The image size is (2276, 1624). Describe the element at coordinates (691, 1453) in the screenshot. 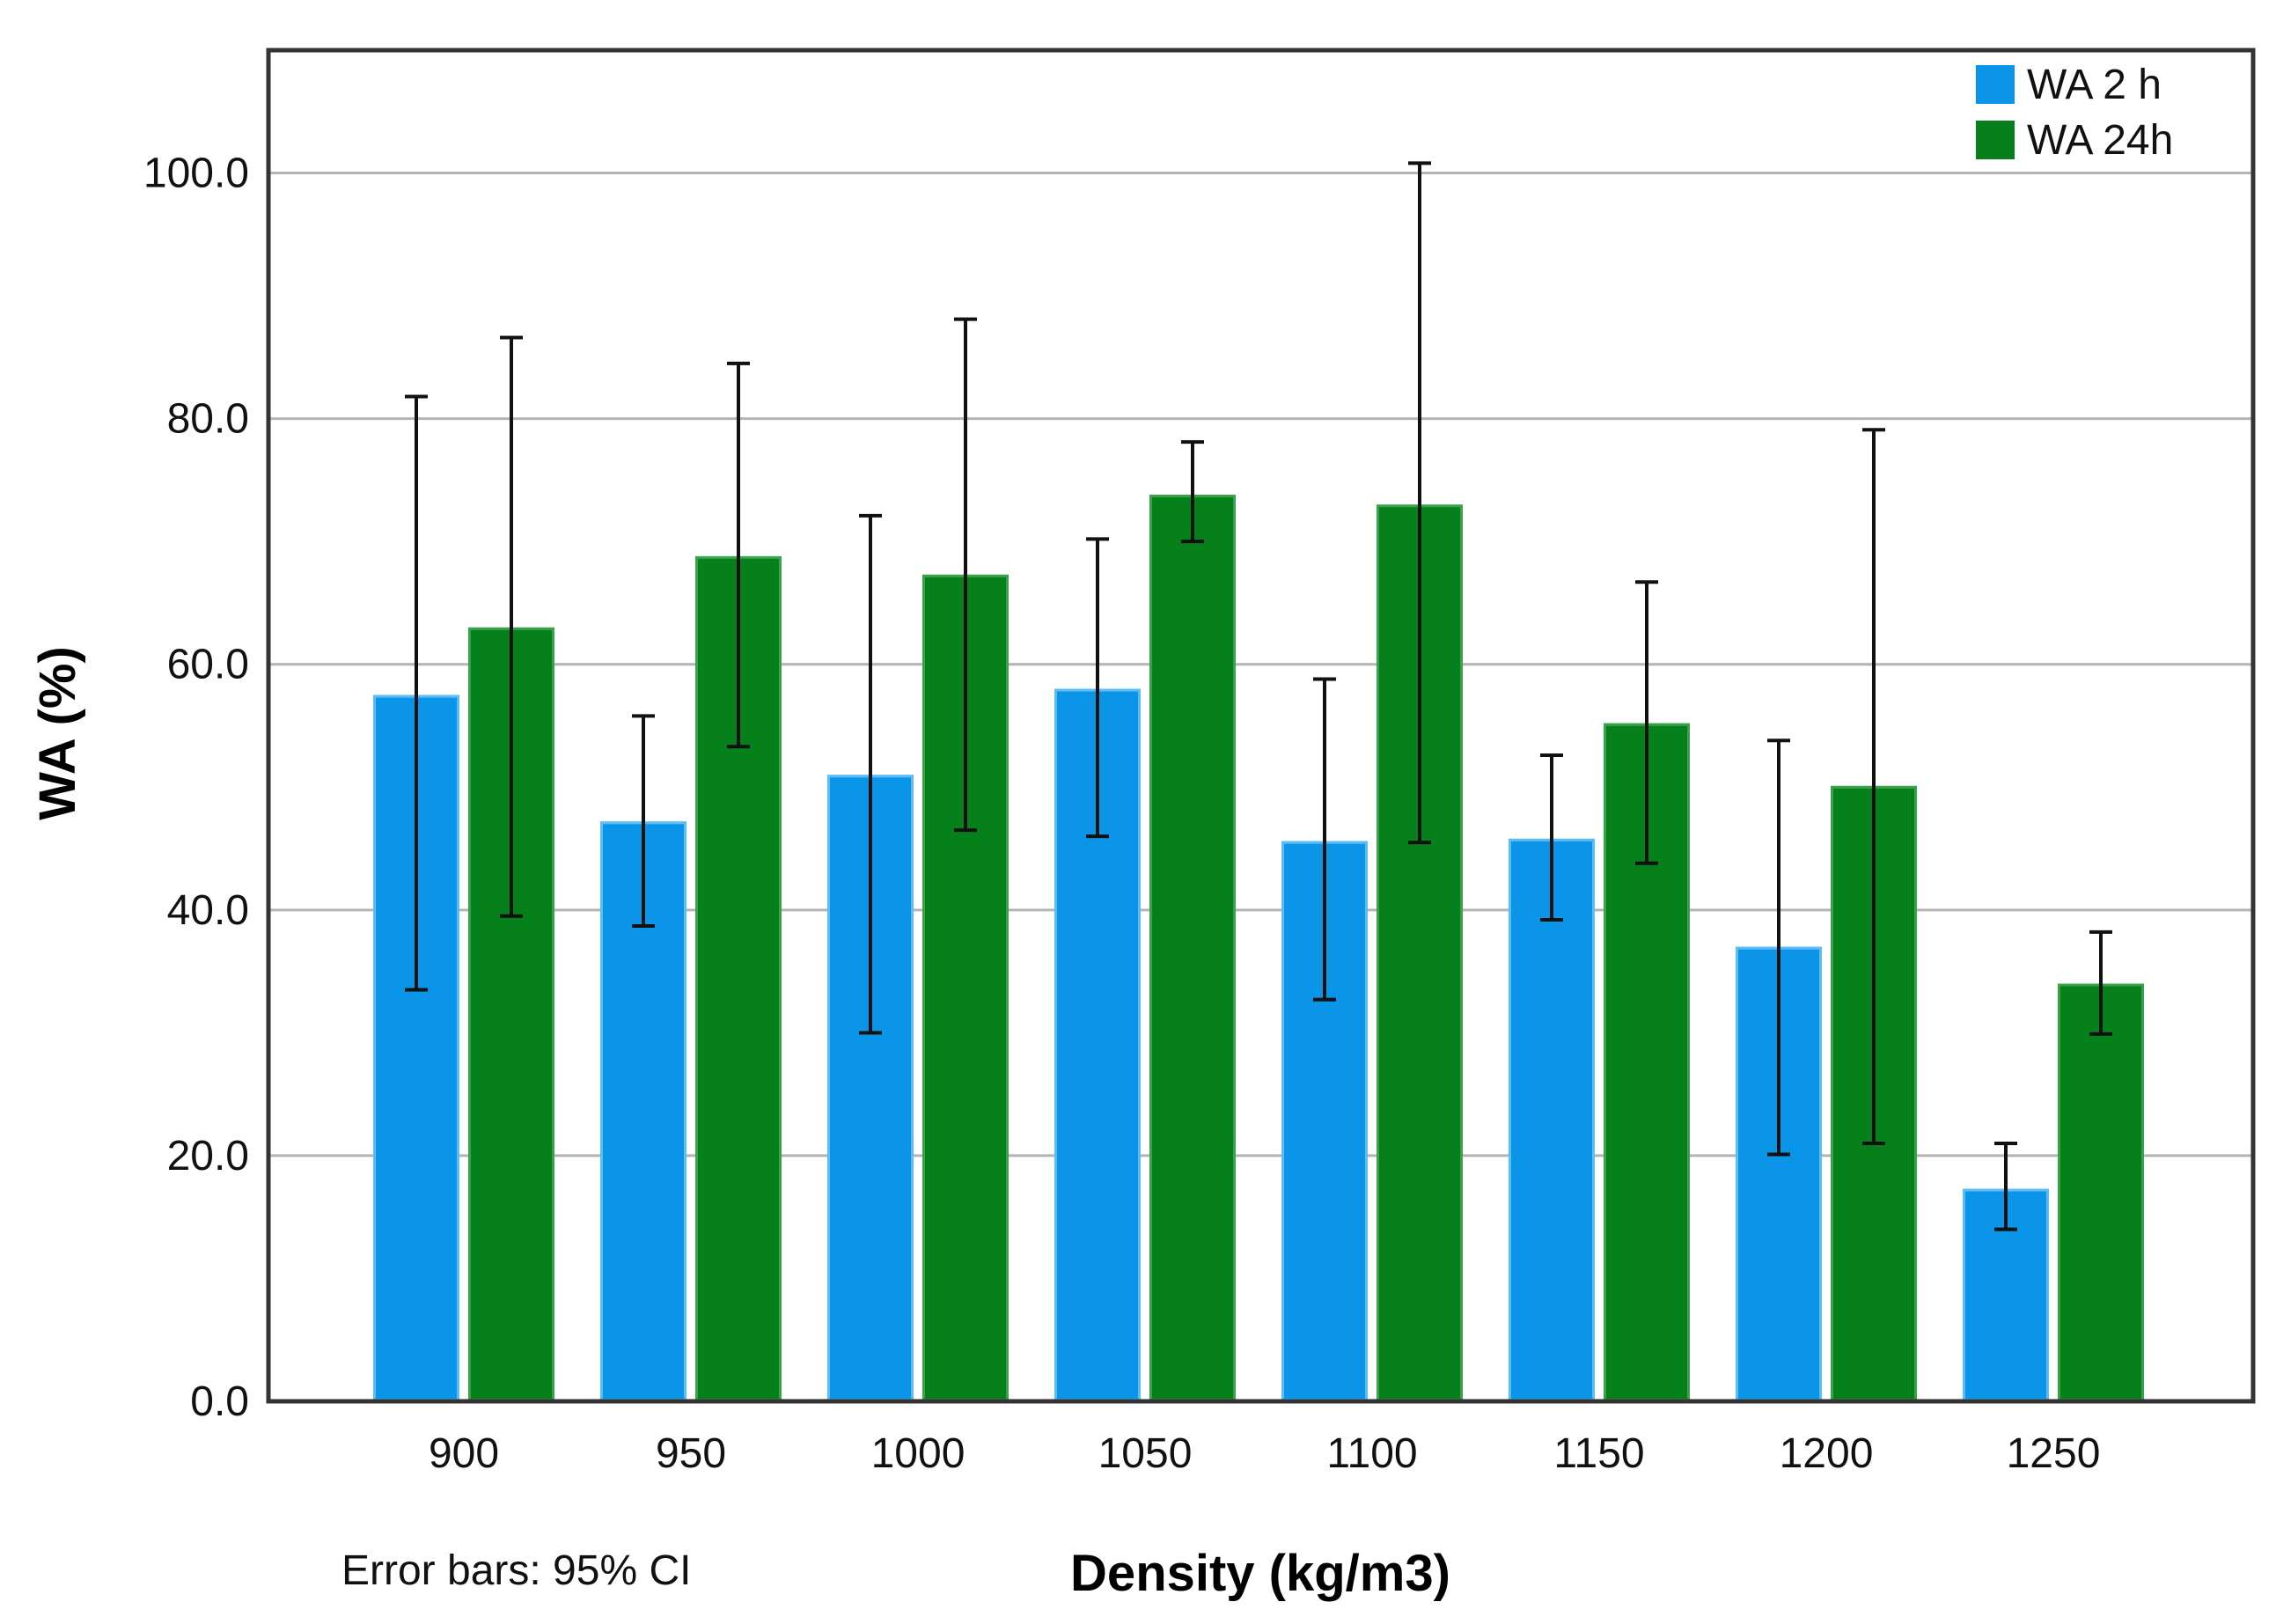

I see `x-tick-label: 950` at that location.